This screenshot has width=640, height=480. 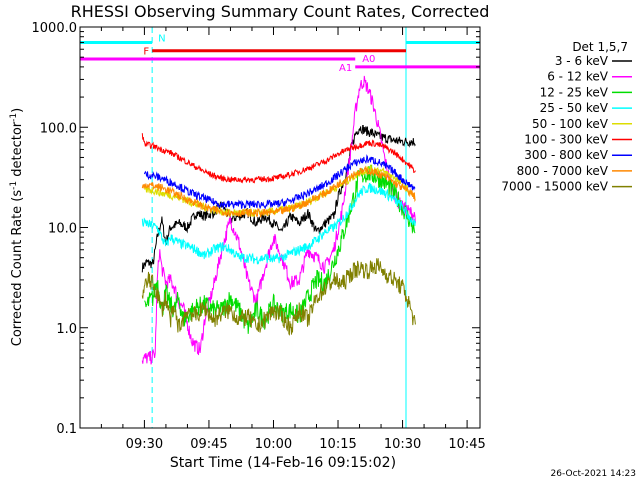 I want to click on y-axis-label-main: Corrected Count Rate (s, so click(x=17, y=268).